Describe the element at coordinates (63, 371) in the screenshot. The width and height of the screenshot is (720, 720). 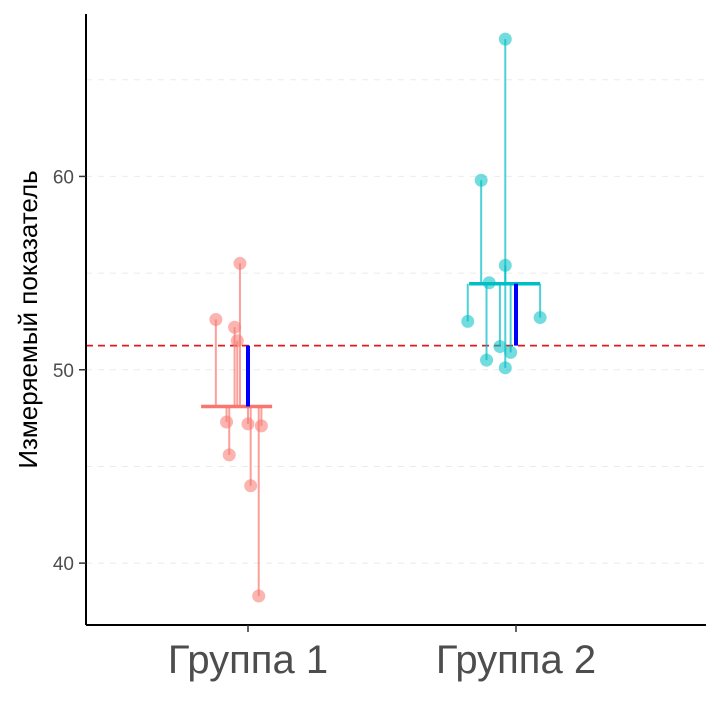
I see `y-tick-label: 50` at that location.